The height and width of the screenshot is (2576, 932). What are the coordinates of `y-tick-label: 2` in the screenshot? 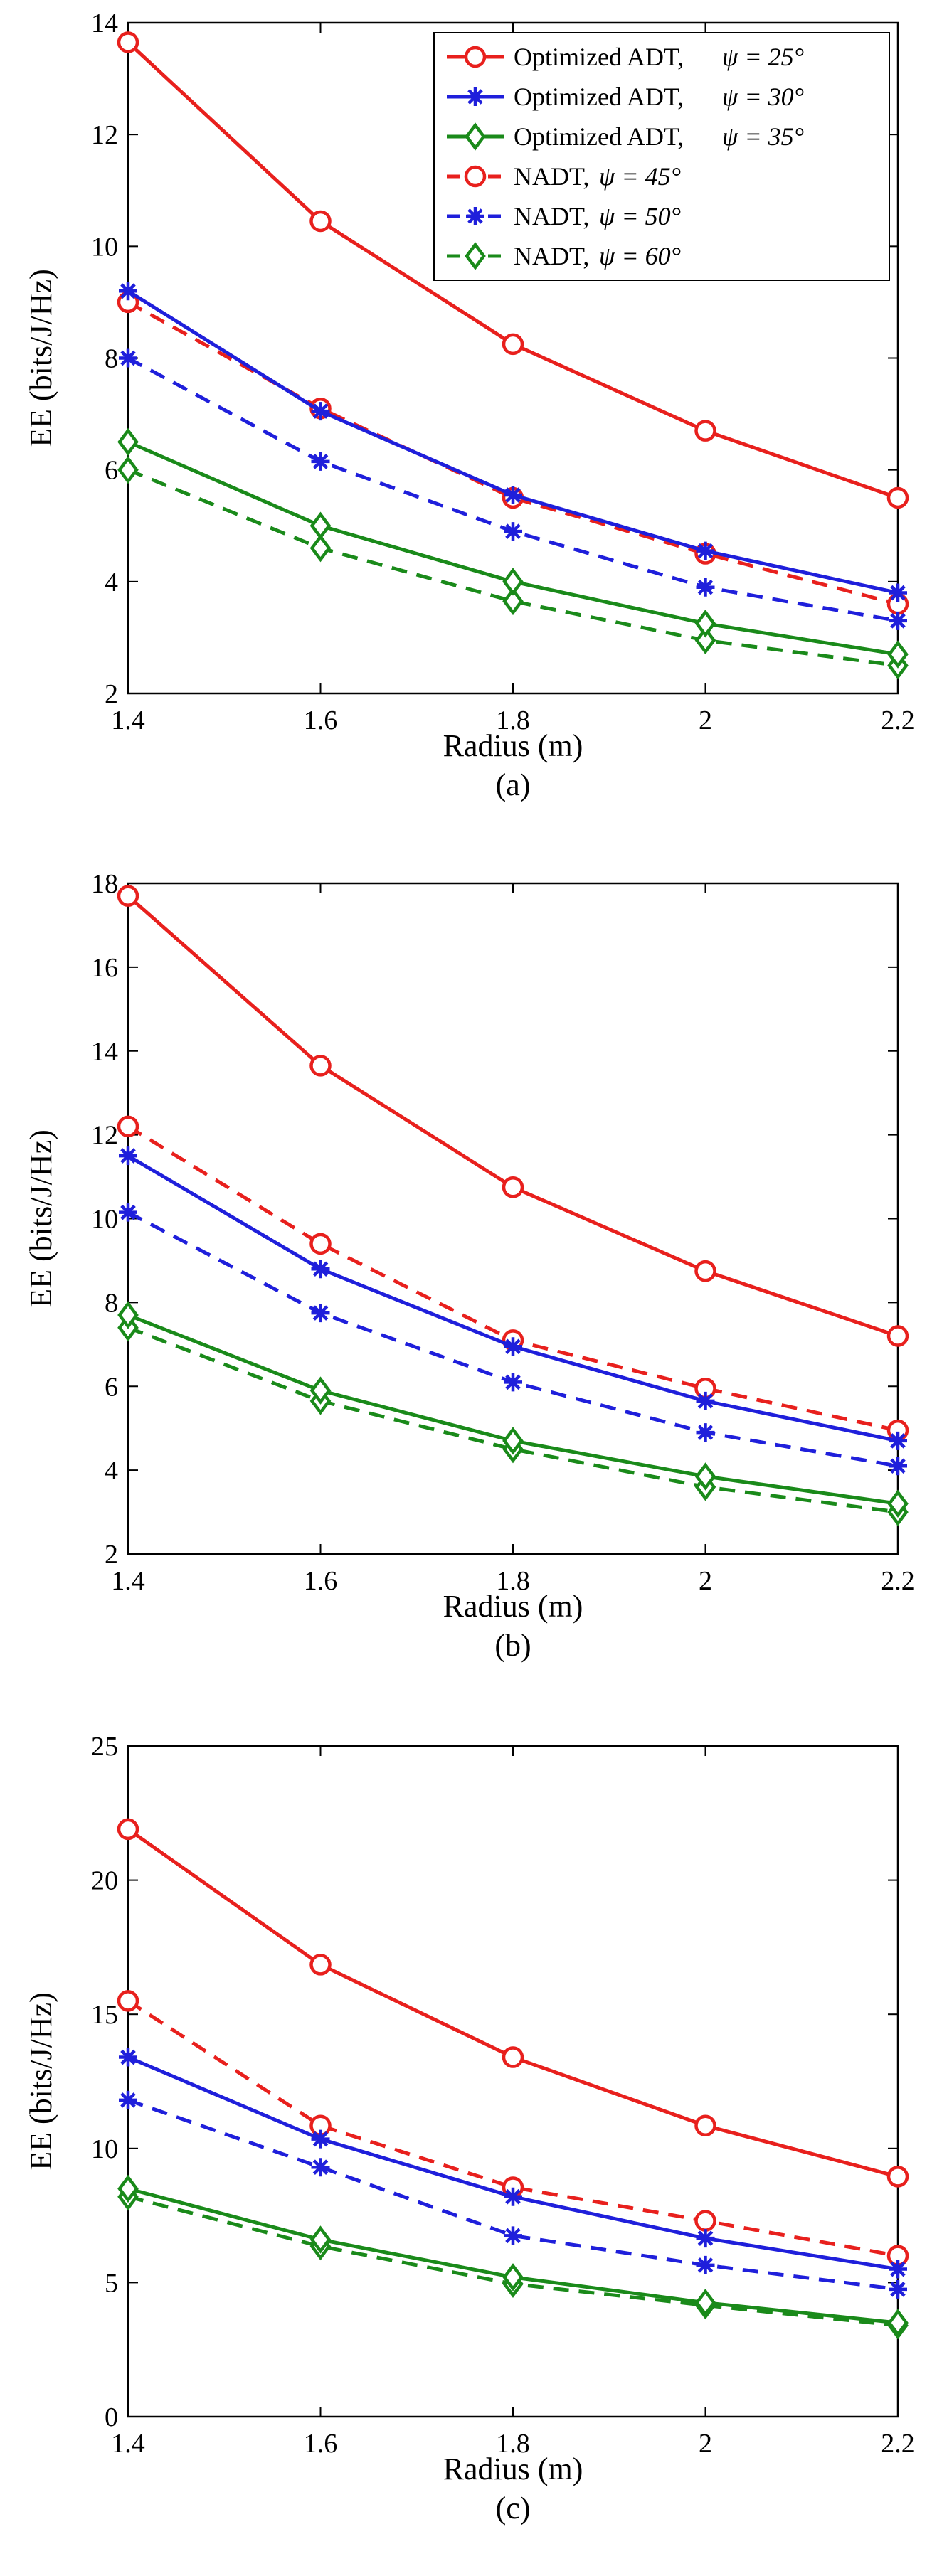 It's located at (112, 694).